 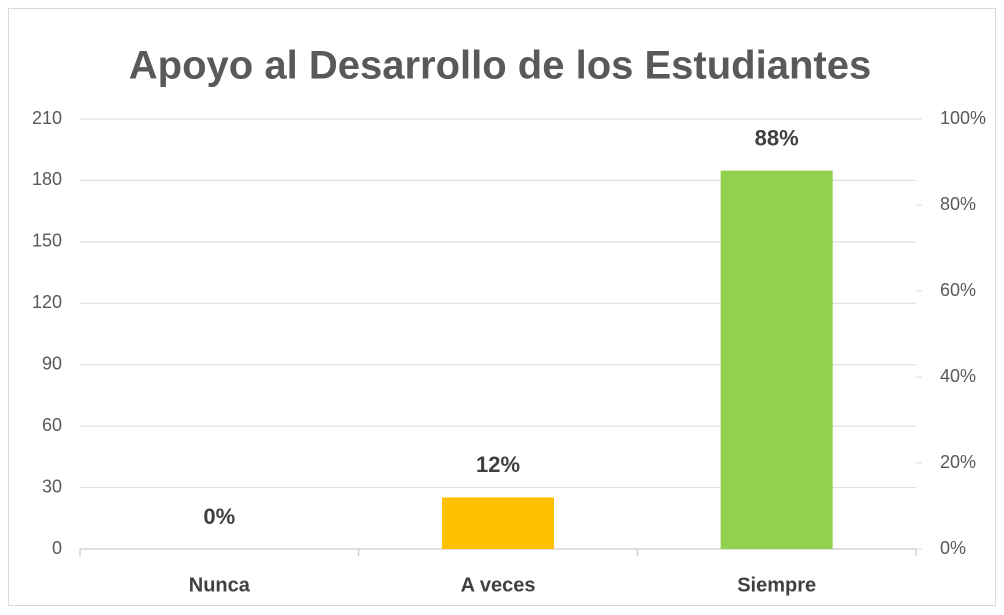 What do you see at coordinates (953, 548) in the screenshot?
I see `y2-tick-label: 0%` at bounding box center [953, 548].